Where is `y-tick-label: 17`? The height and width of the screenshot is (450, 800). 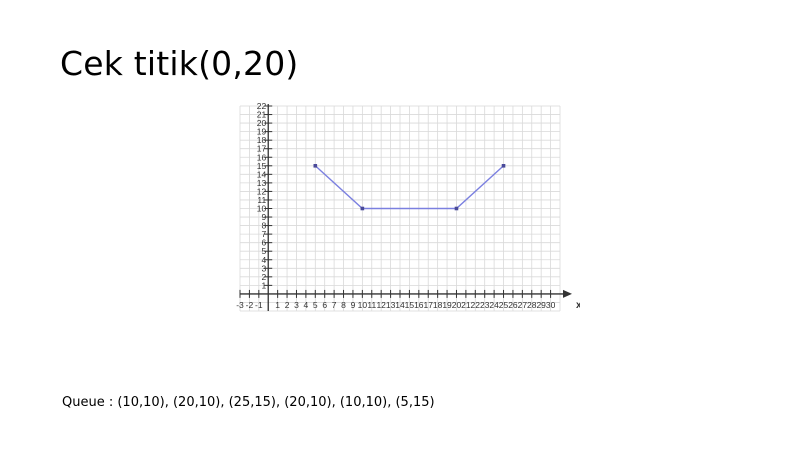 y-tick-label: 17 is located at coordinates (262, 149).